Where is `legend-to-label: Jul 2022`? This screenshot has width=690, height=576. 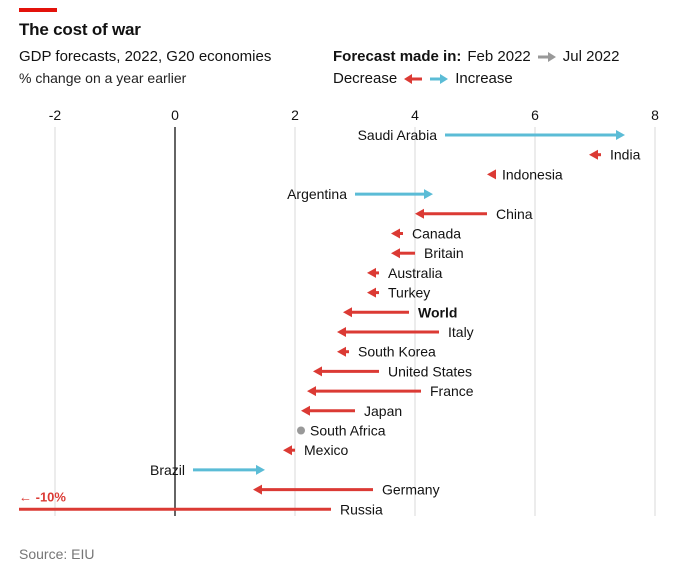
legend-to-label: Jul 2022 is located at coordinates (591, 56).